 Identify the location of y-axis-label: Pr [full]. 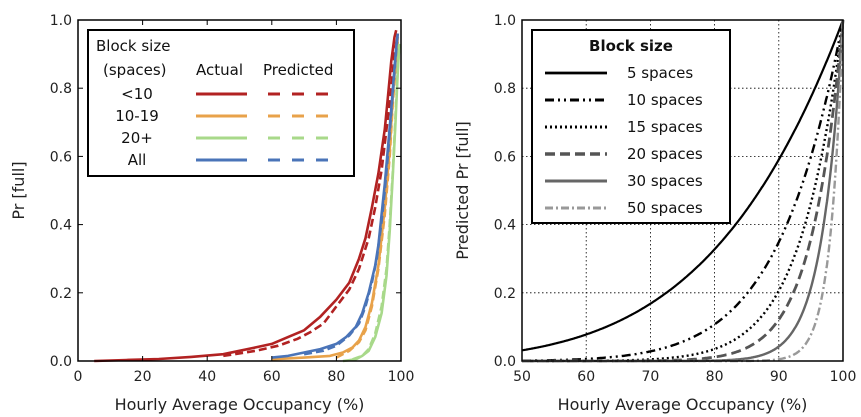
(18, 190).